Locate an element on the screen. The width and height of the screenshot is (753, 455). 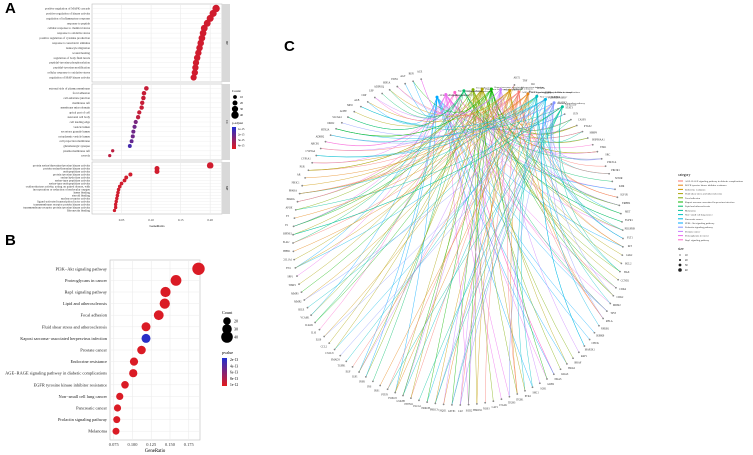
term-label: neuronal cell body is located at coordinates (79, 117).